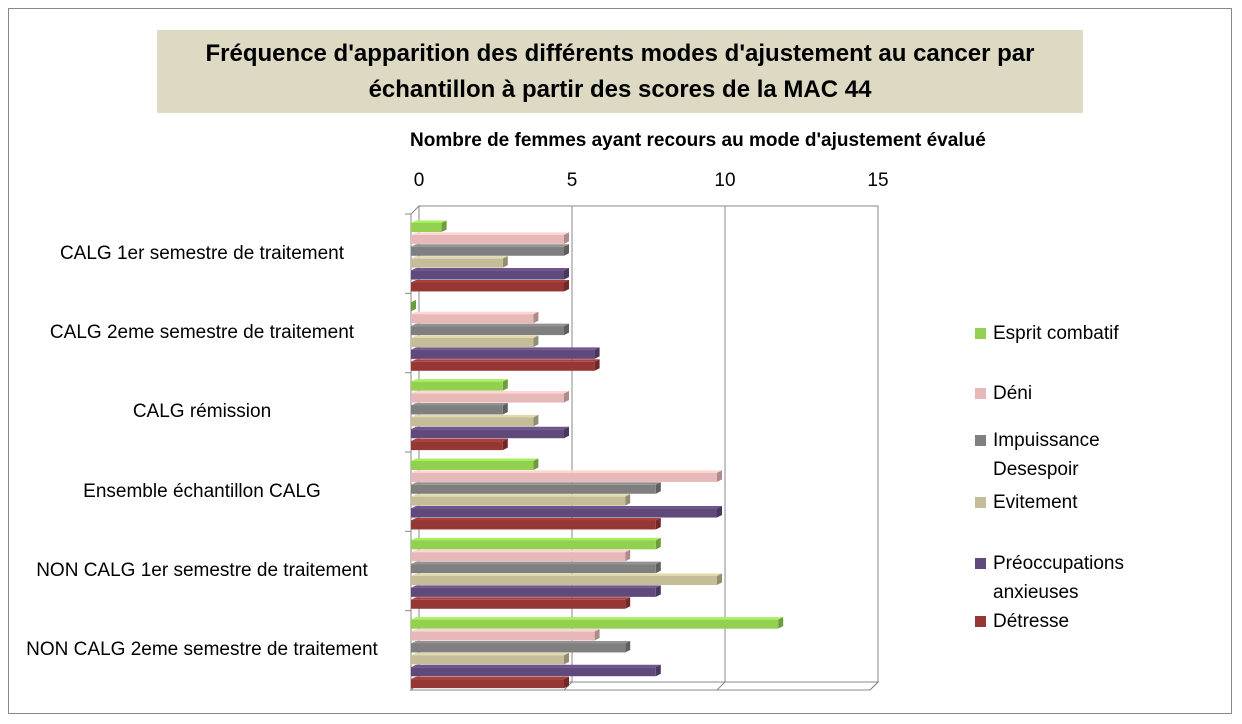  I want to click on category-label: CALG 1er semestre de traitement, so click(202, 253).